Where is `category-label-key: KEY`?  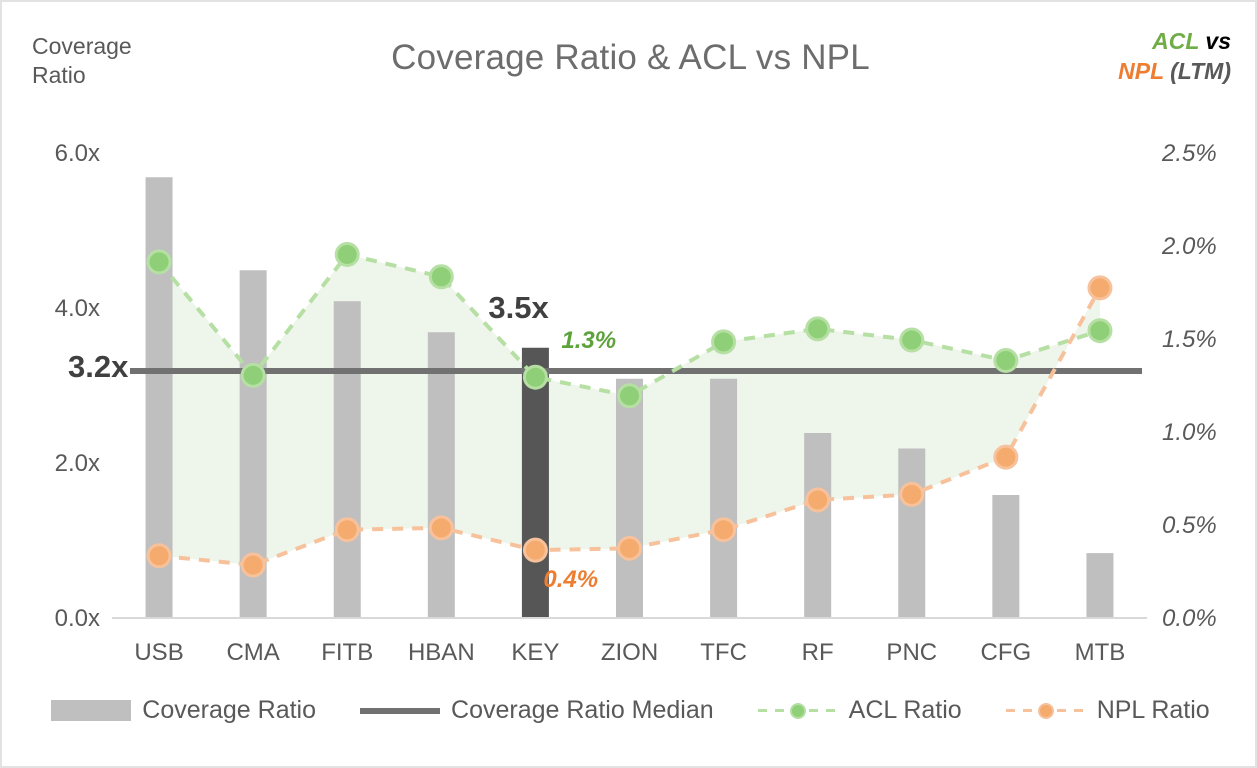 category-label-key: KEY is located at coordinates (535, 652).